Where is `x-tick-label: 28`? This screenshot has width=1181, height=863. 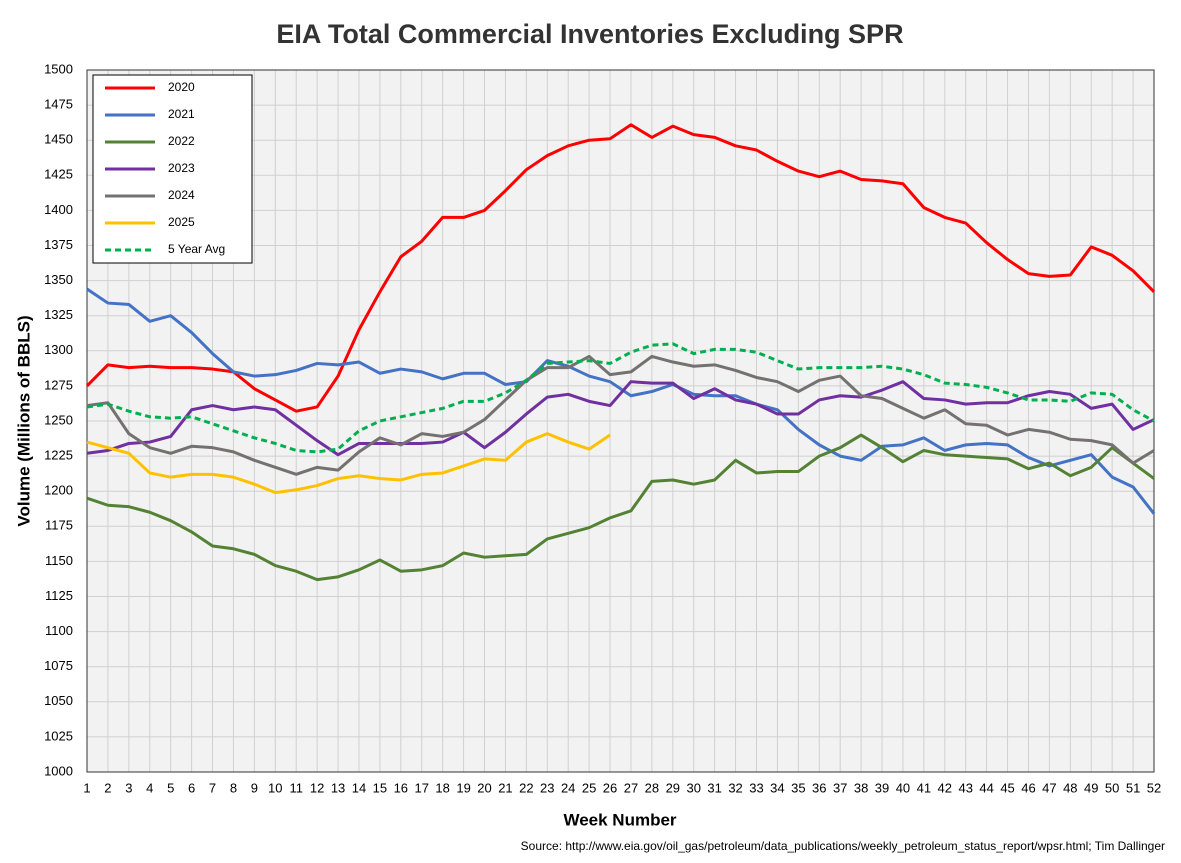
x-tick-label: 28 is located at coordinates (652, 787).